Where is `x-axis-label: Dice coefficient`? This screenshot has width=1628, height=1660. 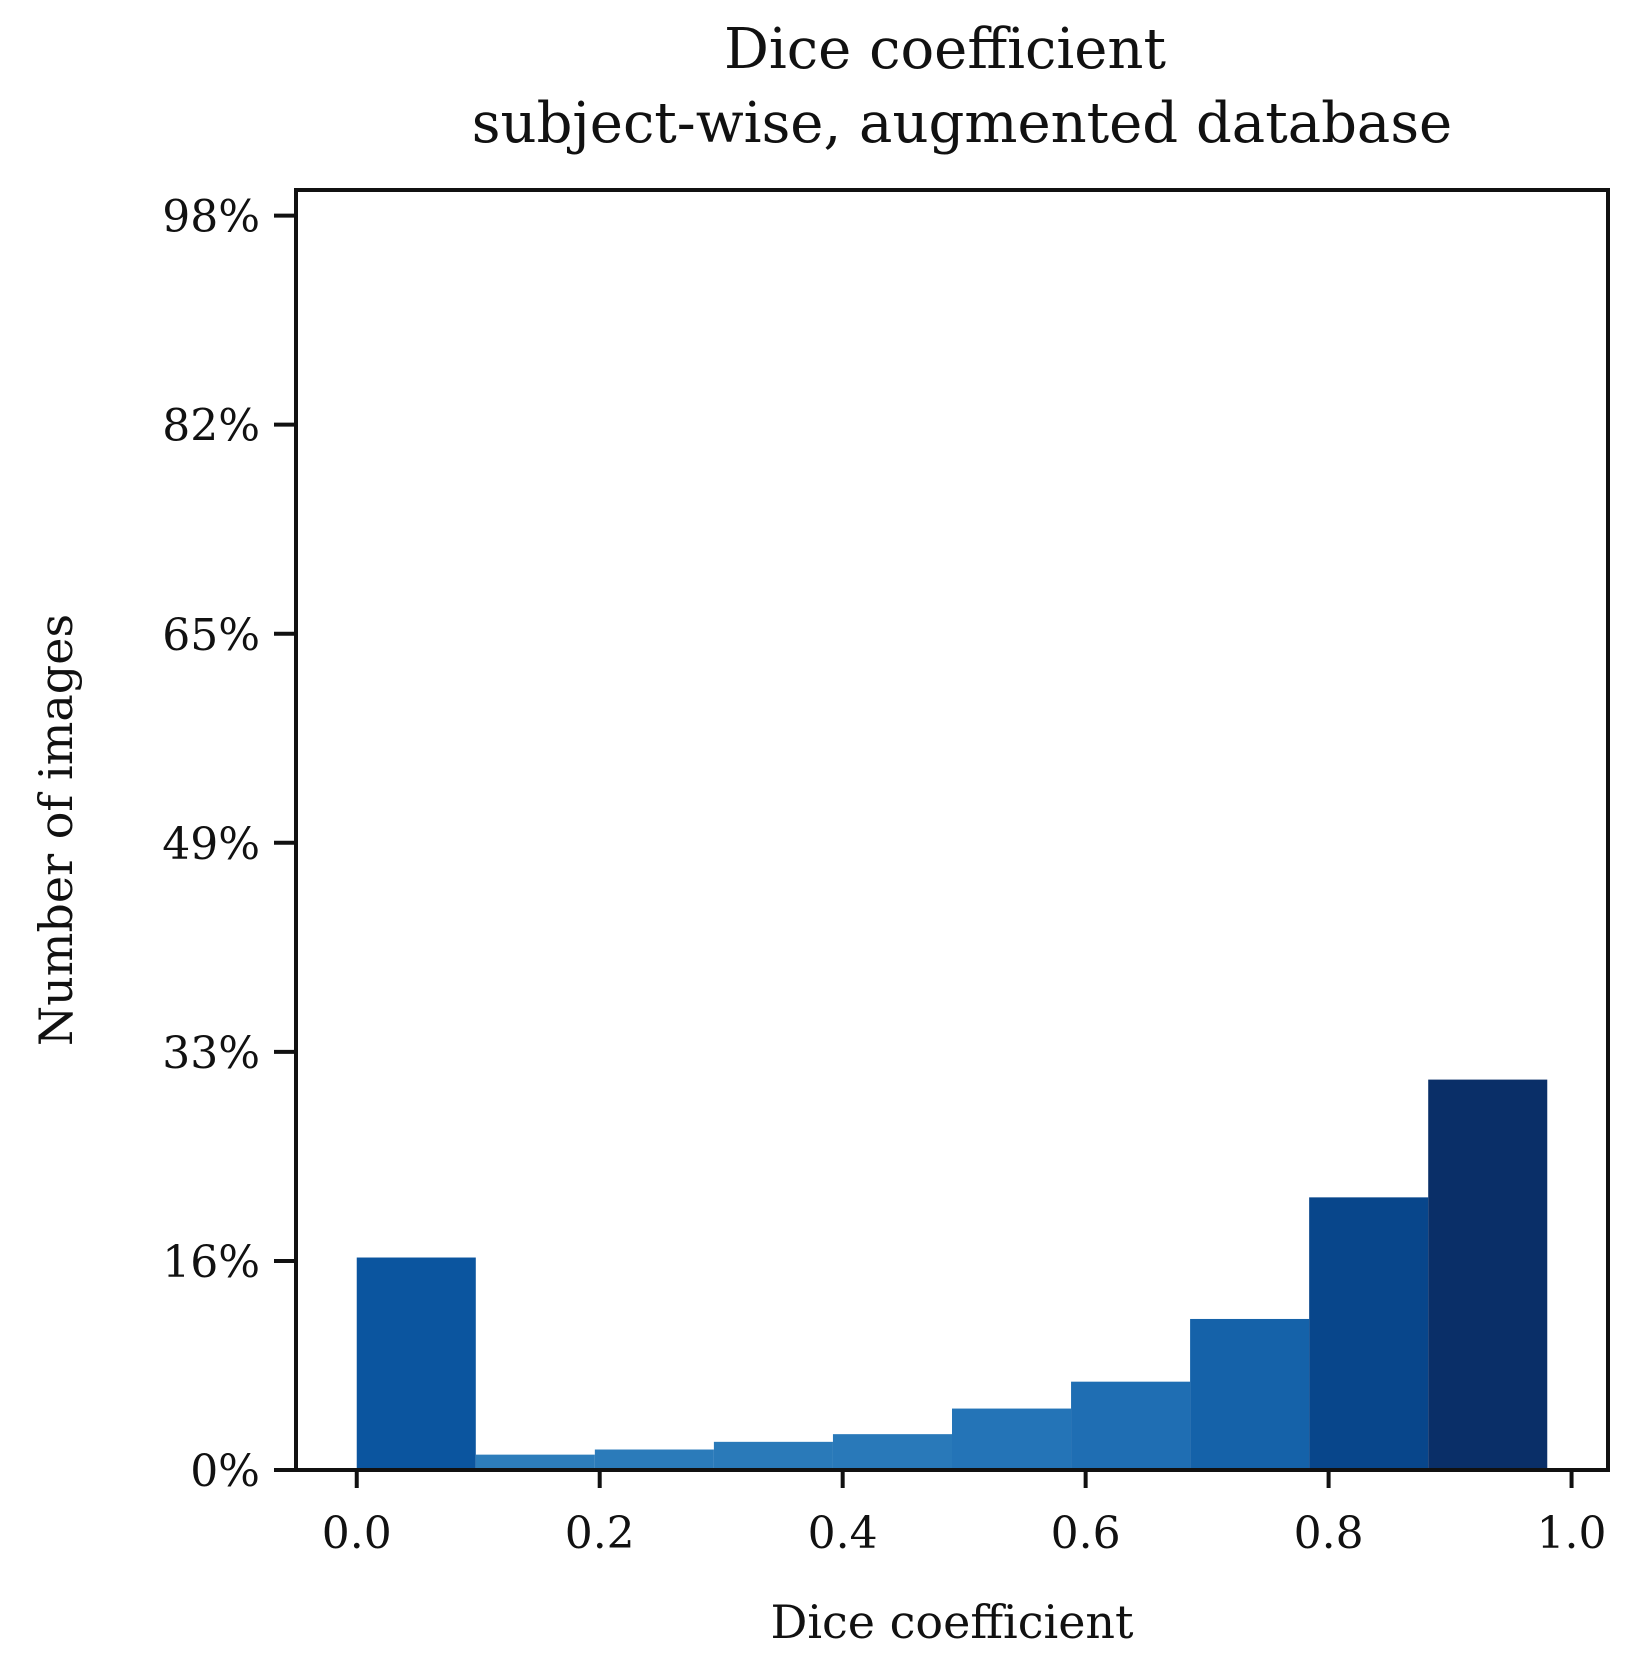 x-axis-label: Dice coefficient is located at coordinates (952, 1622).